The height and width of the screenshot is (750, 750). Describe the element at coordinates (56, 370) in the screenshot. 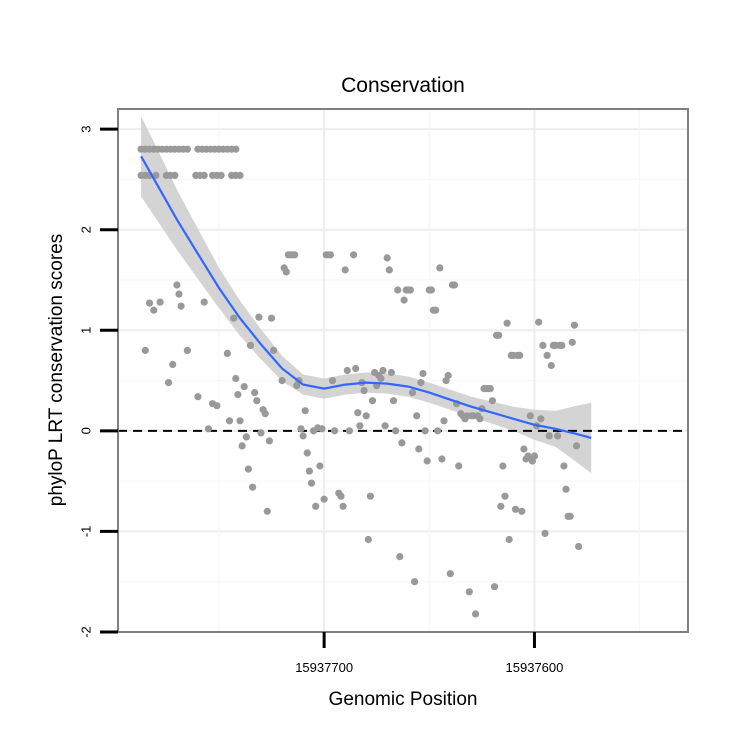

I see `y-axis-label: phyloP LRT conservation scores` at that location.